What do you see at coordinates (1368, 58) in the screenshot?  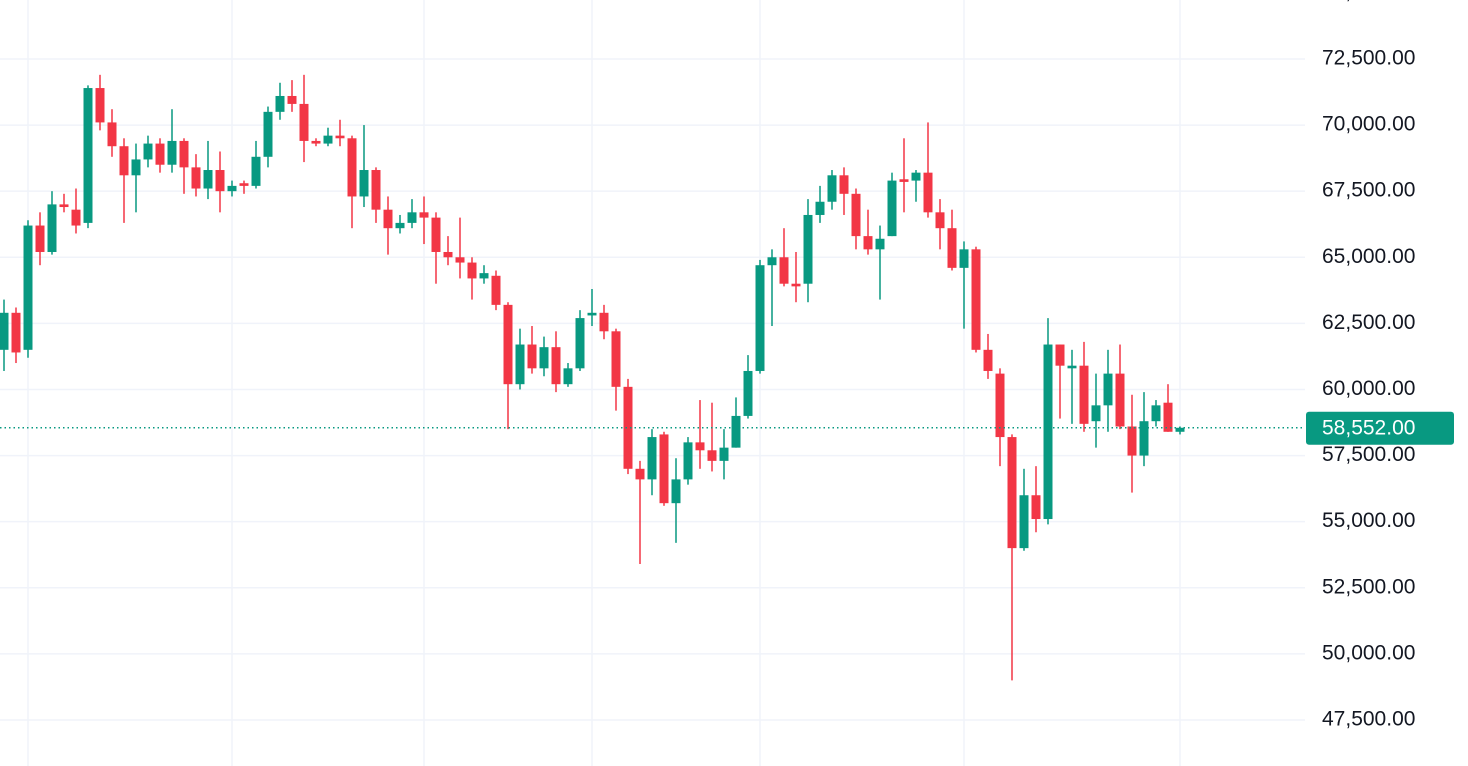 I see `y-tick-label: 72,500.00` at bounding box center [1368, 58].